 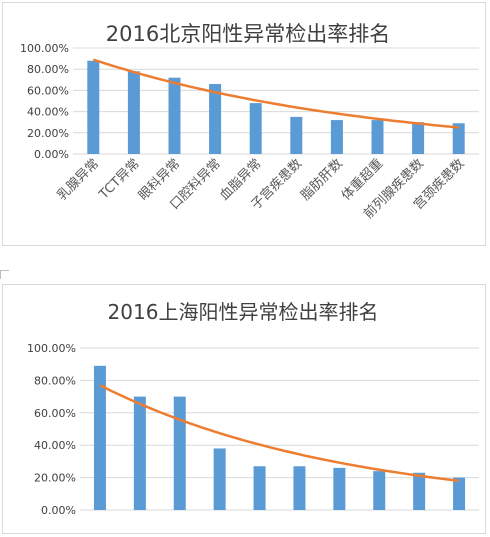 What do you see at coordinates (4, 274) in the screenshot?
I see `separator-mark` at bounding box center [4, 274].